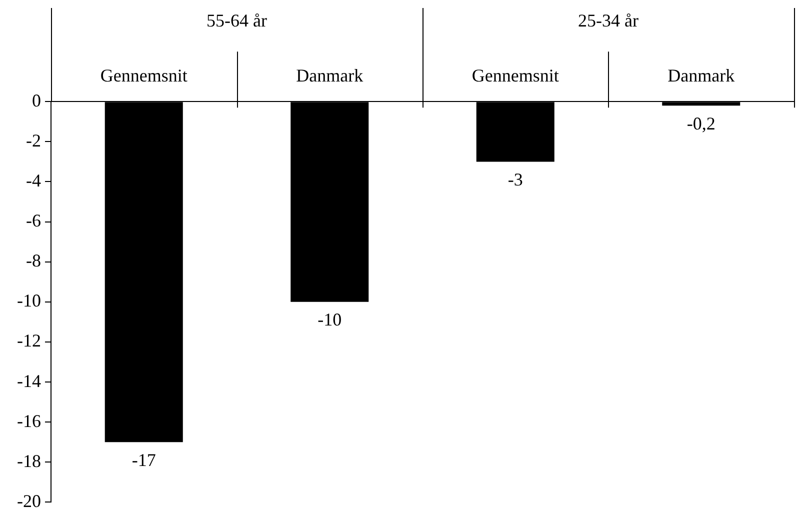 The image size is (796, 517). What do you see at coordinates (33, 220) in the screenshot?
I see `y-tick-label: -6` at bounding box center [33, 220].